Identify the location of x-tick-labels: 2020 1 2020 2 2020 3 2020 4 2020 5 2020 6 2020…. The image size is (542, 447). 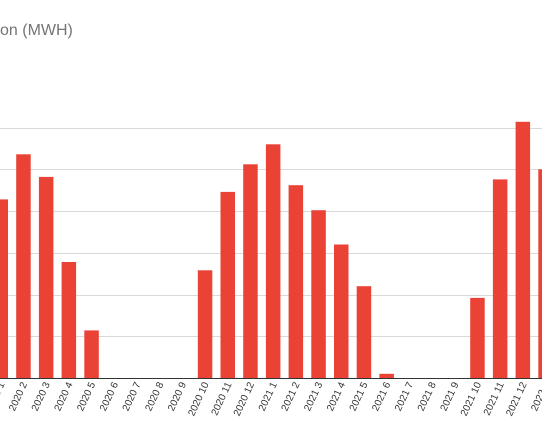
(271, 399).